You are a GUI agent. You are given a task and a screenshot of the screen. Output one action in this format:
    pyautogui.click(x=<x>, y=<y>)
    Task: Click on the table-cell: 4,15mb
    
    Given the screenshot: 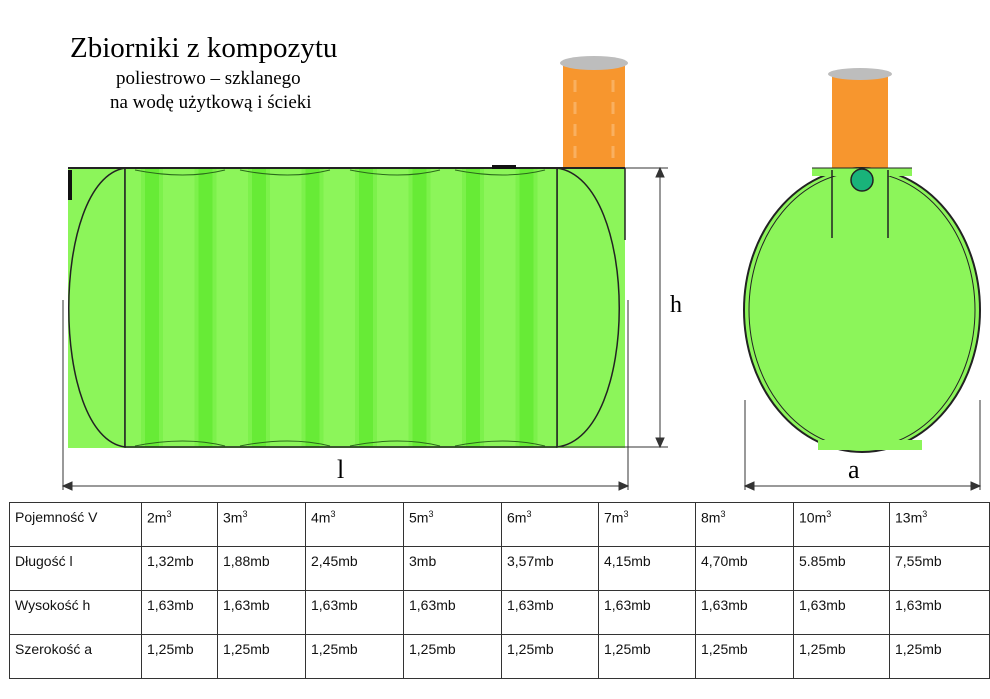 What is the action you would take?
    pyautogui.click(x=647, y=568)
    